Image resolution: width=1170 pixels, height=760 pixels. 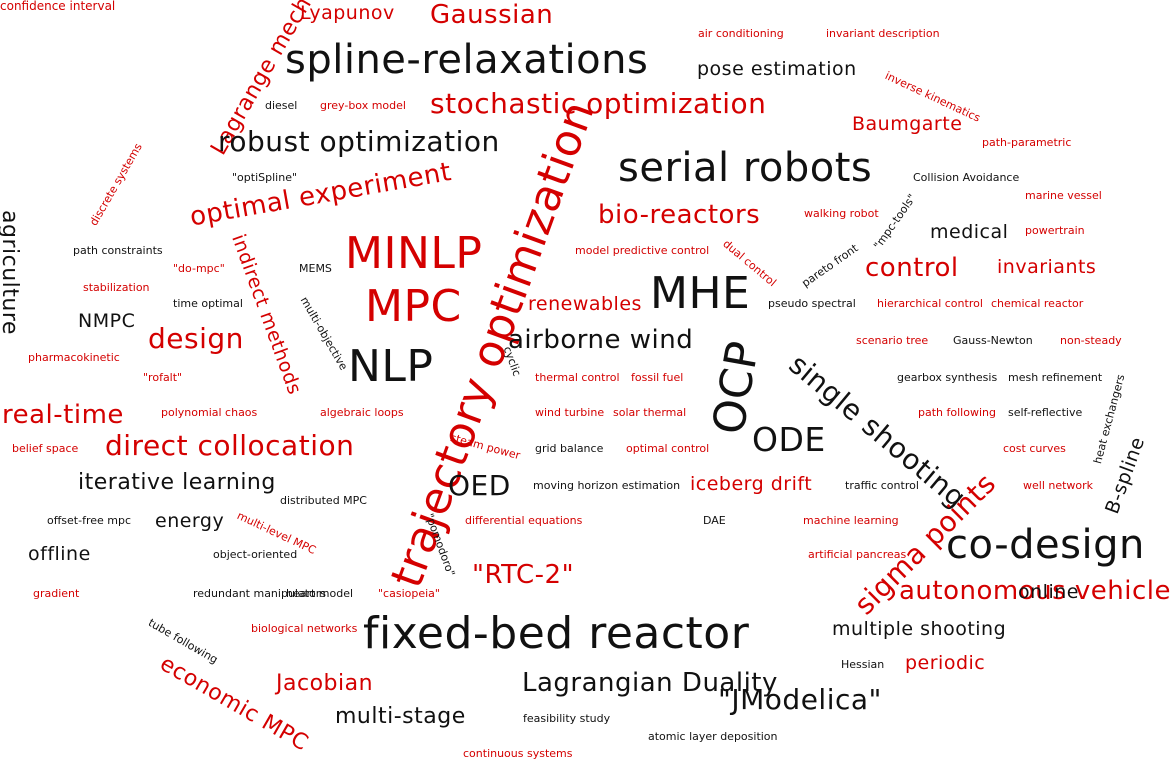 I want to click on word-feasibility-study: feasibility study, so click(x=567, y=718).